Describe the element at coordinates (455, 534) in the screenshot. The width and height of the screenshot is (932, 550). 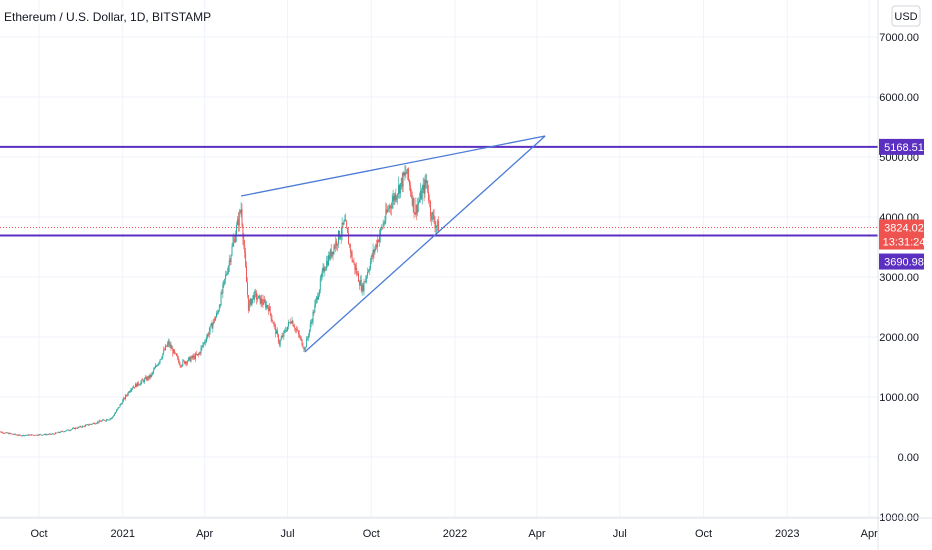
I see `x-tick-label: 2022` at that location.